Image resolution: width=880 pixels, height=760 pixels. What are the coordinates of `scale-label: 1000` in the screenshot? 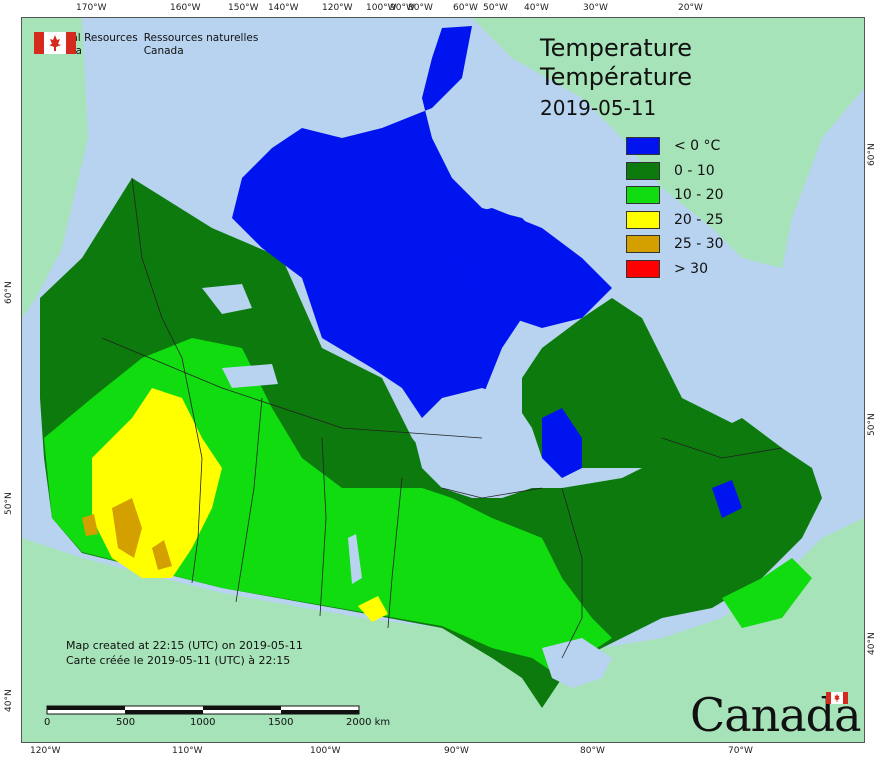 It's located at (203, 722).